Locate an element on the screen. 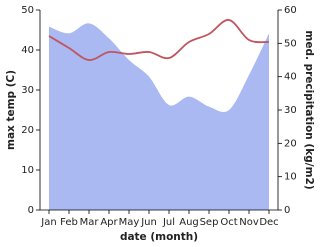 This screenshot has width=320, height=247. y-tick-label: 20 is located at coordinates (27, 130).